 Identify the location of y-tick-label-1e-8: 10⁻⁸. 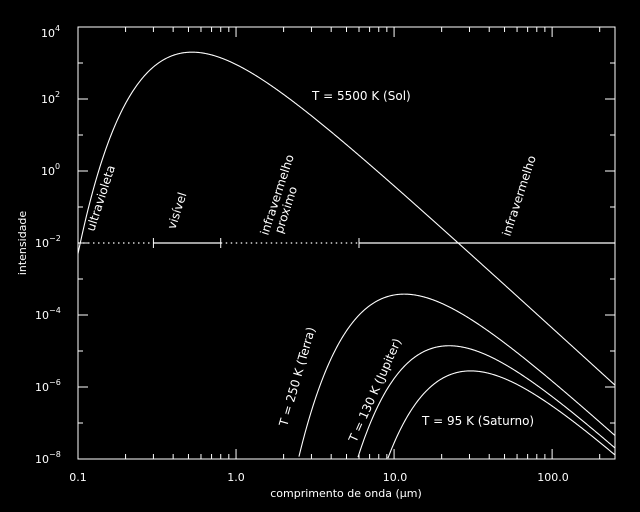
(48, 458).